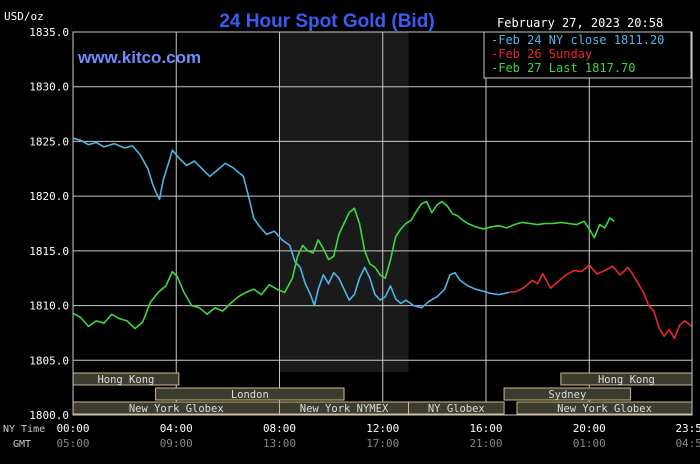  Describe the element at coordinates (580, 23) in the screenshot. I see `timestamp-label: February 27, 2023 20:58` at that location.